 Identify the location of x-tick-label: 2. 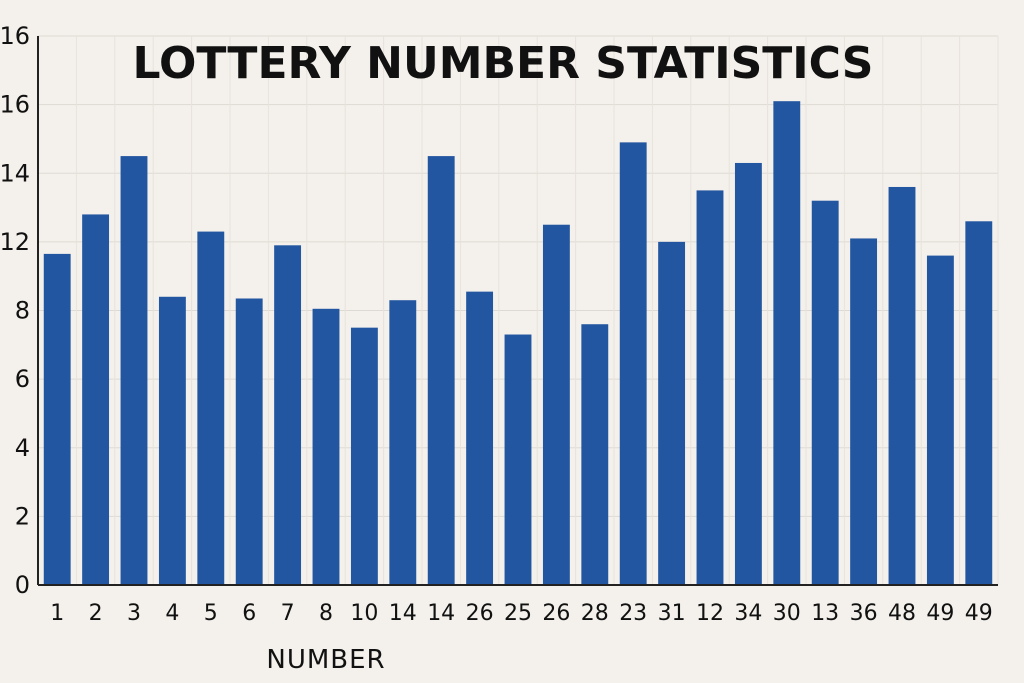
(96, 613).